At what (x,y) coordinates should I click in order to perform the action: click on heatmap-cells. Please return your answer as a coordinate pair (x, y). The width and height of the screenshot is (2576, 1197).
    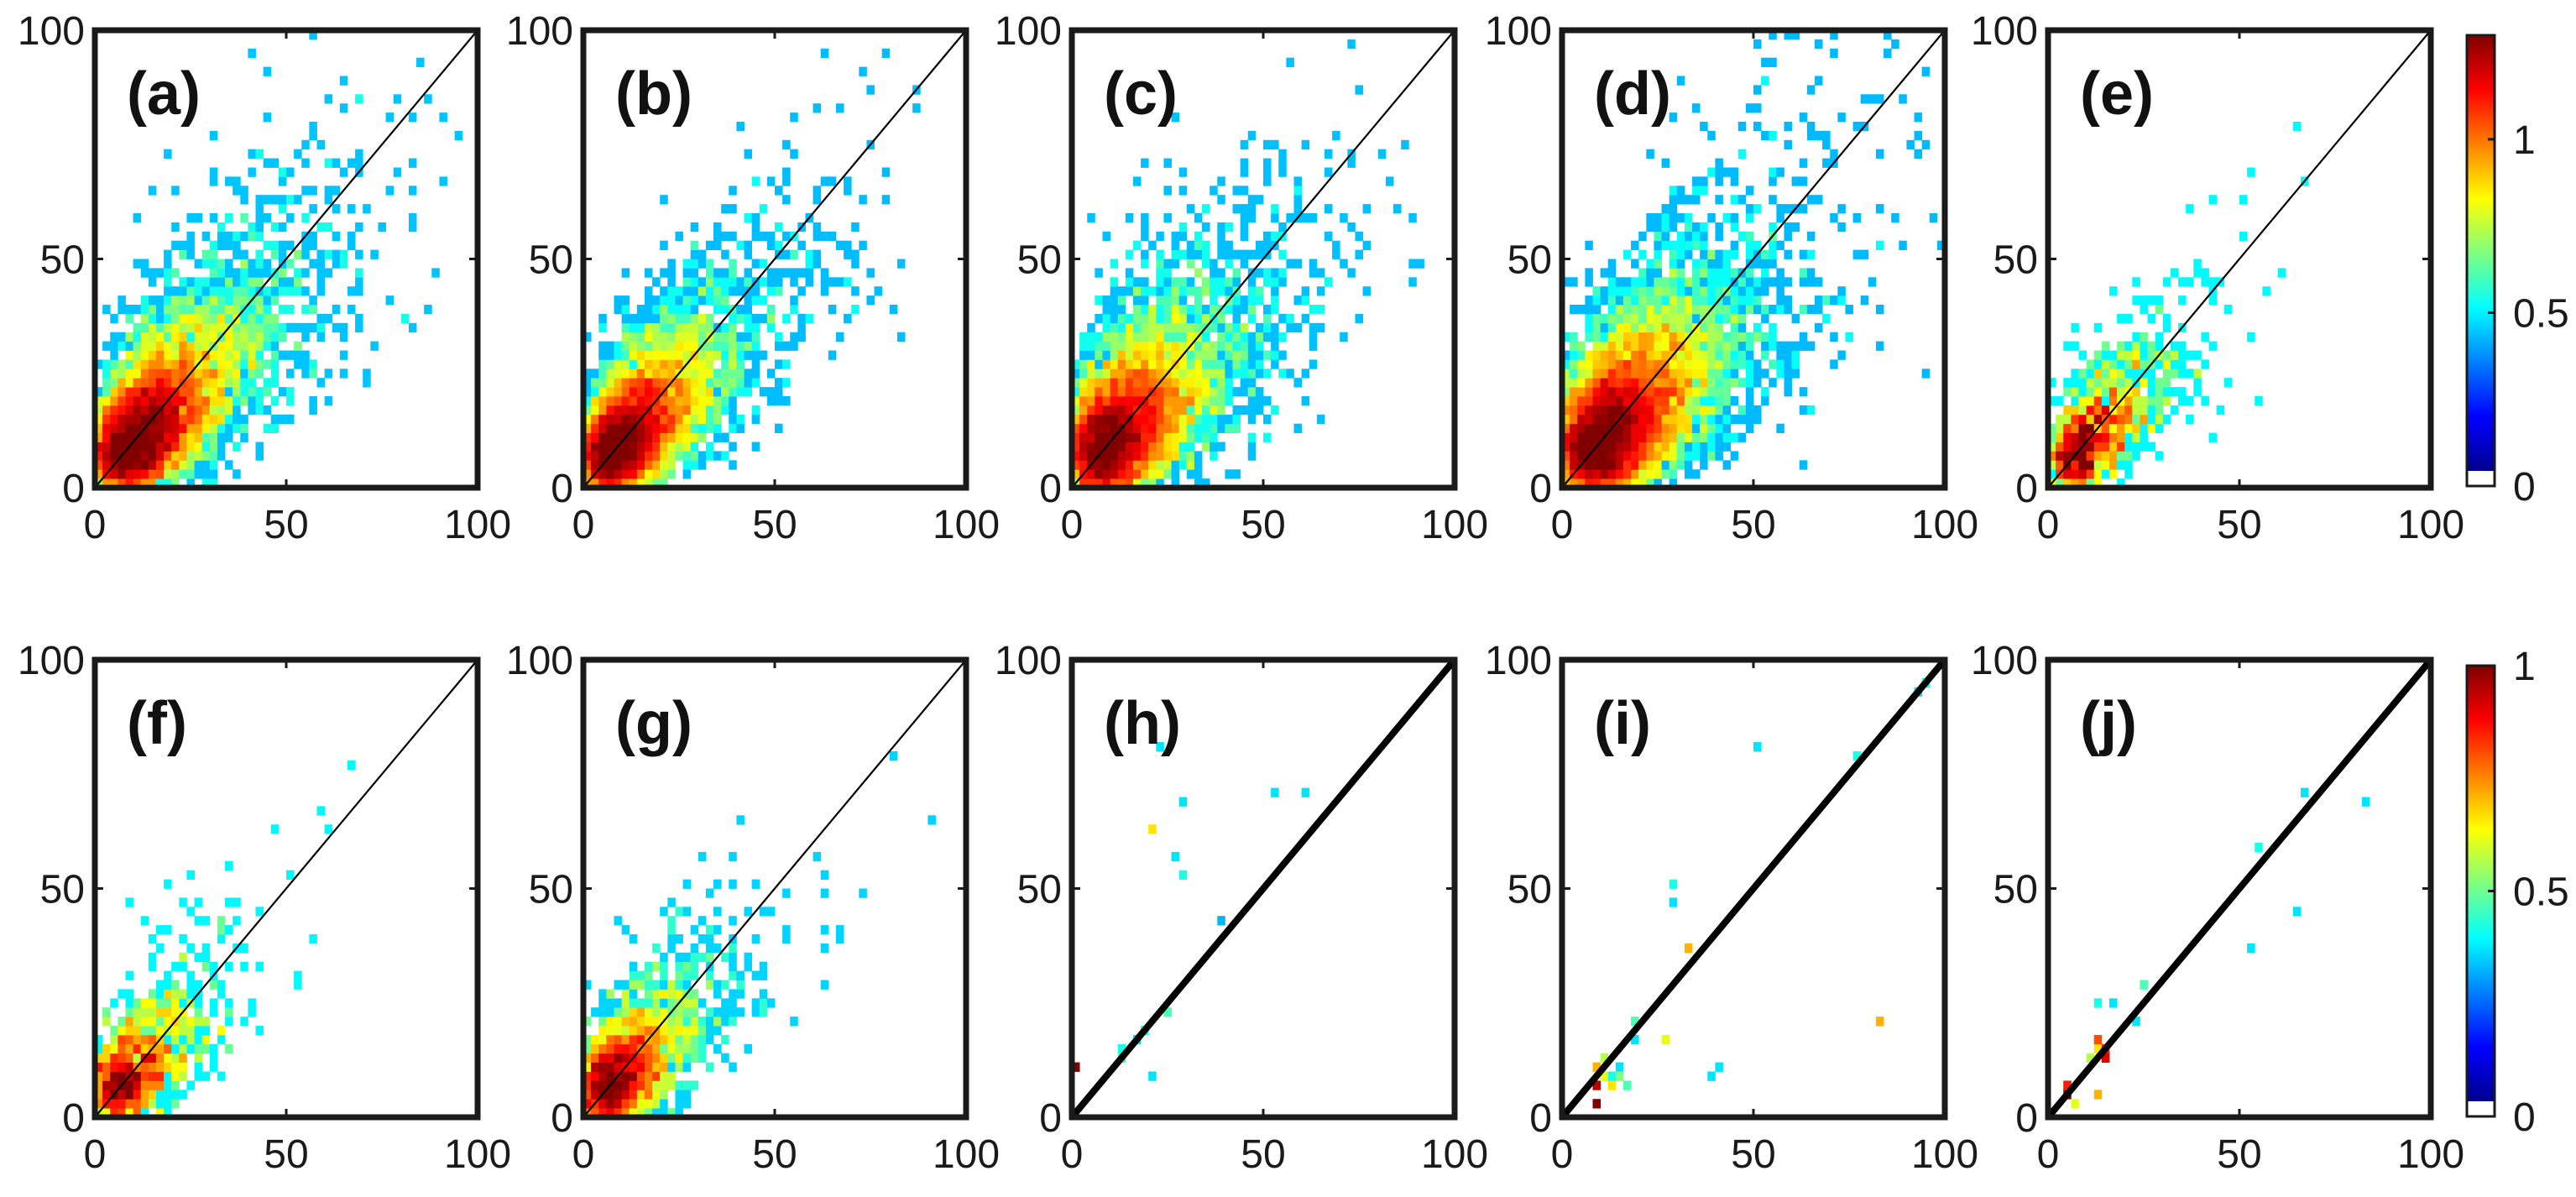
    Looking at the image, I should click on (1754, 259).